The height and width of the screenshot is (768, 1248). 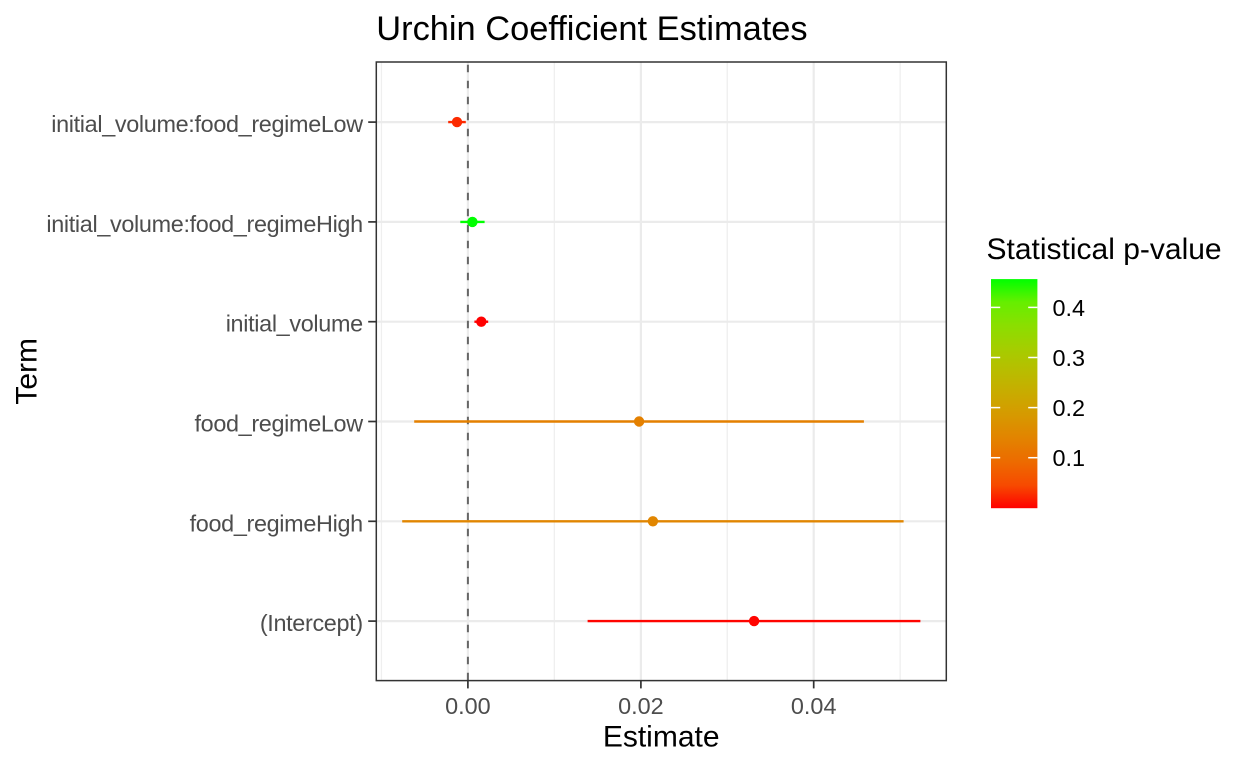 I want to click on svg-text: initial_volume:food_regimeLow, so click(x=207, y=124).